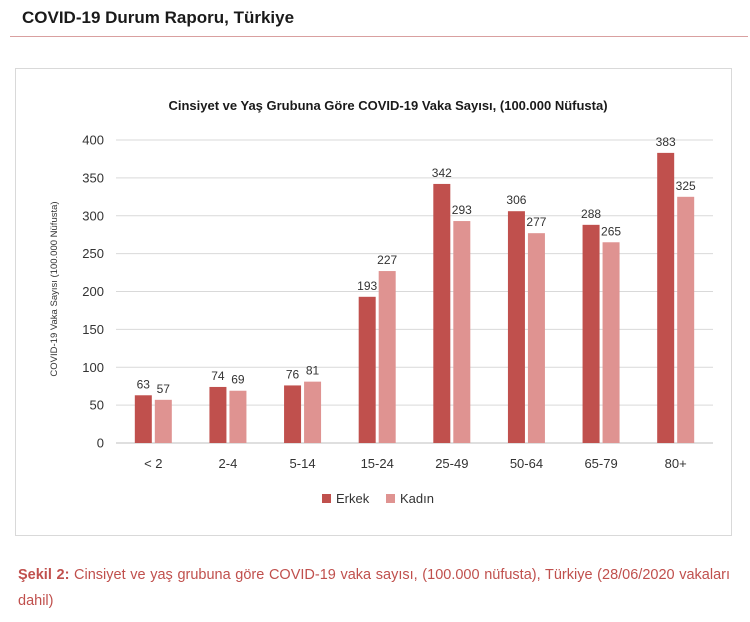 The width and height of the screenshot is (750, 622). I want to click on data-label: 306, so click(516, 200).